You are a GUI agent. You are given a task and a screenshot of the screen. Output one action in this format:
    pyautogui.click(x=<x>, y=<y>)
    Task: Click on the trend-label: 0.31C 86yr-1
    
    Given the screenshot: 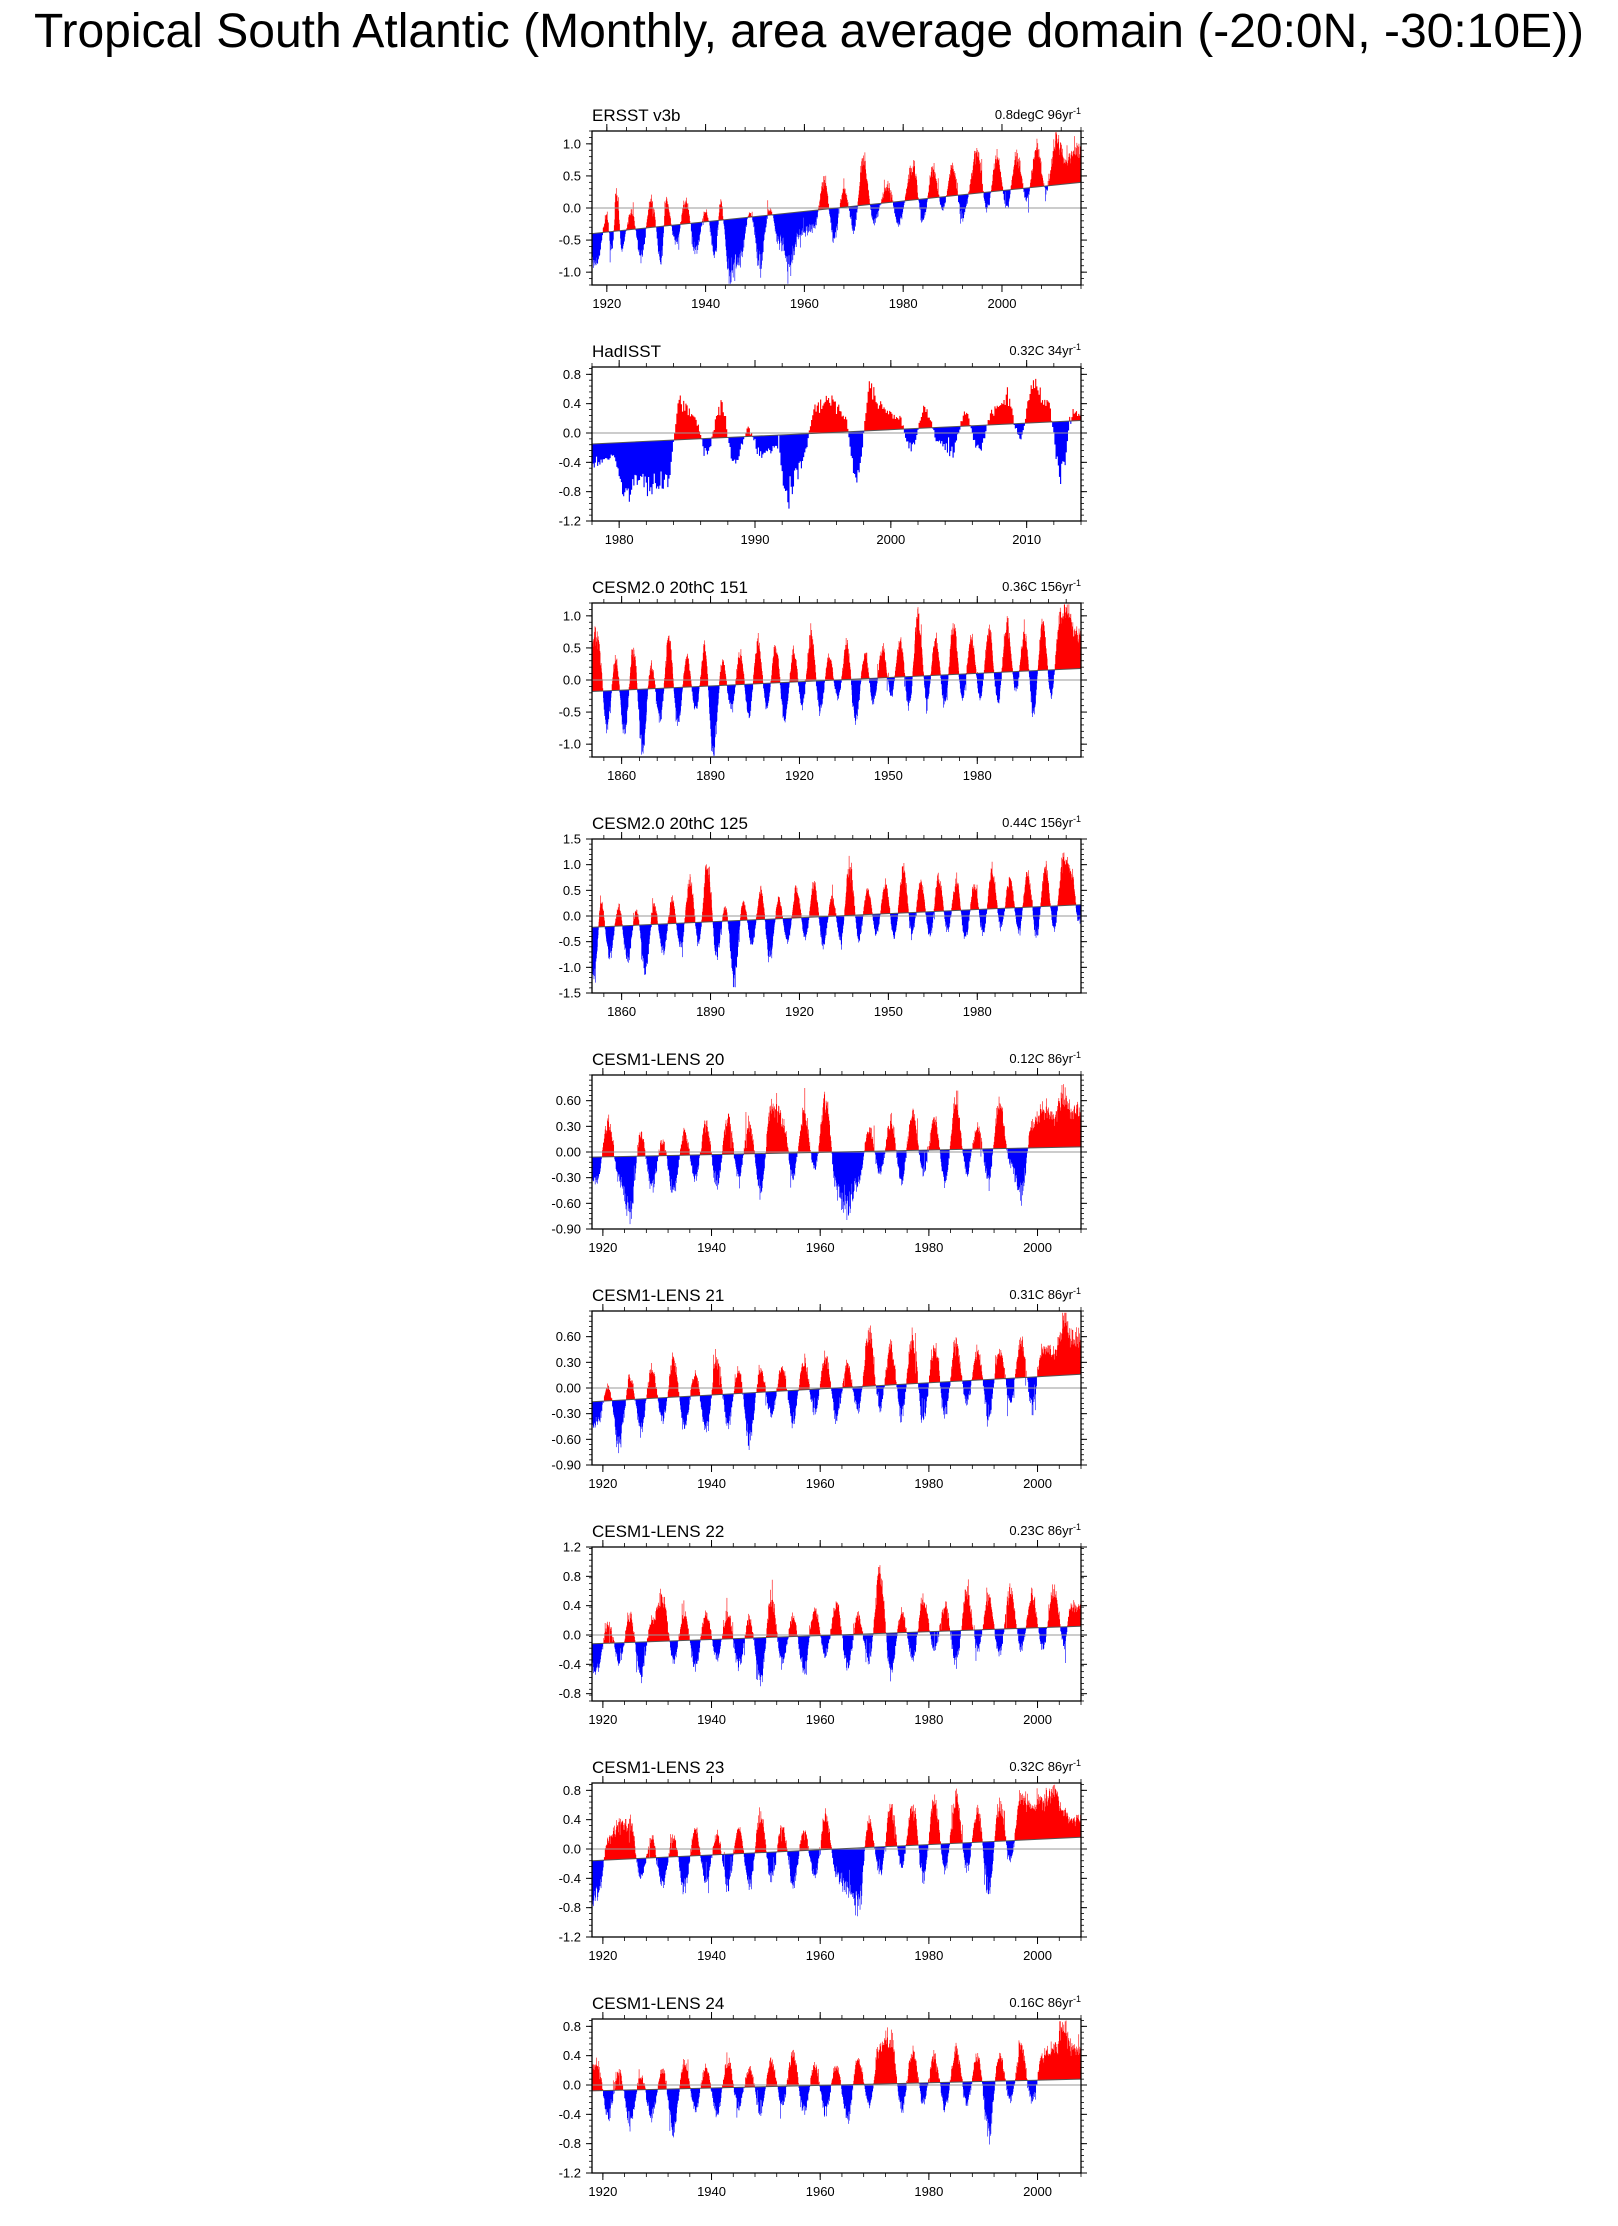 What is the action you would take?
    pyautogui.click(x=1045, y=1294)
    